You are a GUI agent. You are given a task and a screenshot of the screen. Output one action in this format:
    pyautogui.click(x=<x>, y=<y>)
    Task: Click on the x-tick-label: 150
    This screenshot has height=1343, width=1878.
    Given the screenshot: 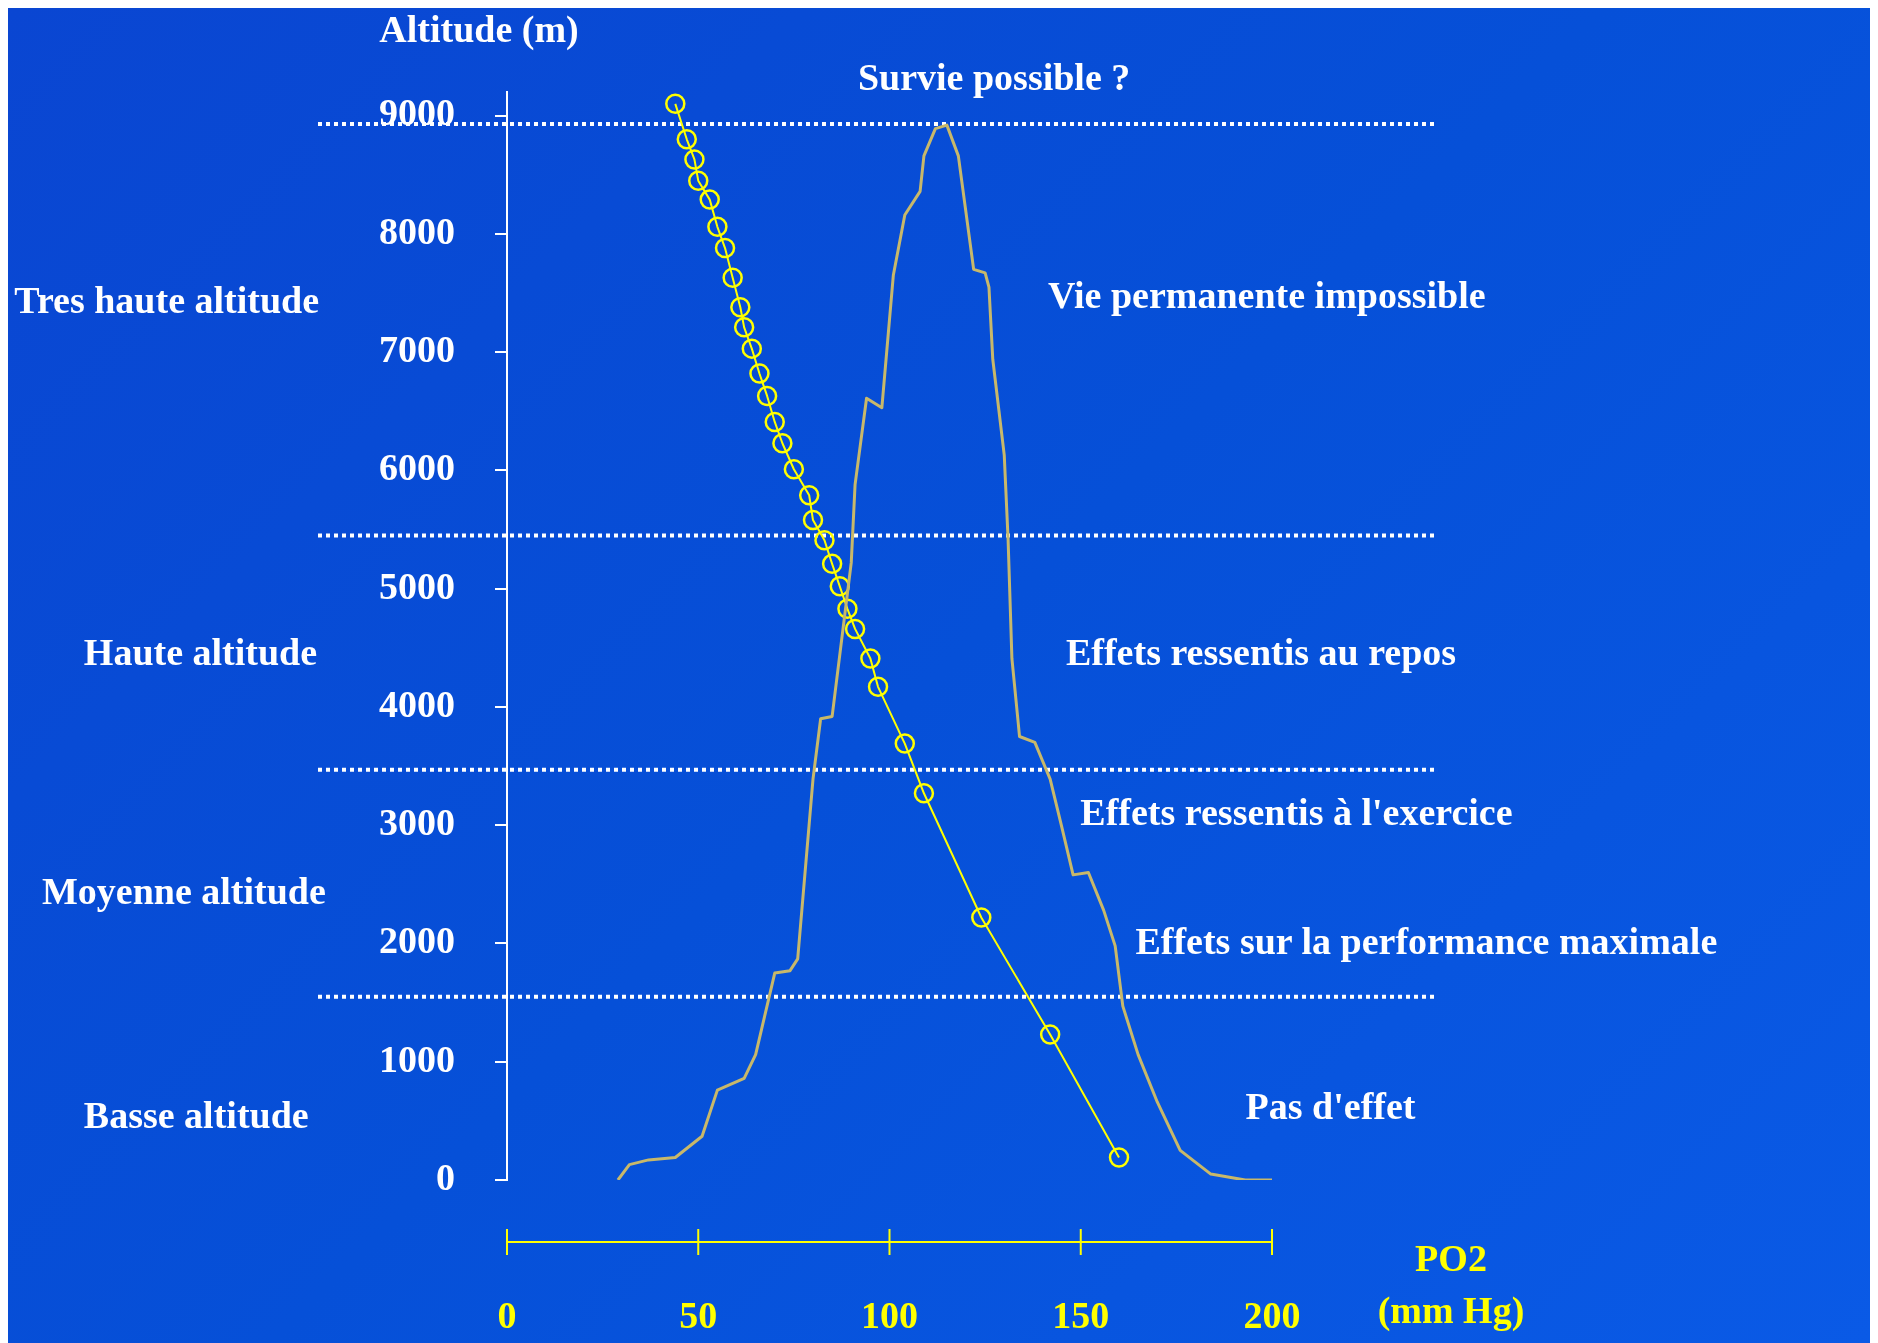 What is the action you would take?
    pyautogui.click(x=1081, y=1314)
    